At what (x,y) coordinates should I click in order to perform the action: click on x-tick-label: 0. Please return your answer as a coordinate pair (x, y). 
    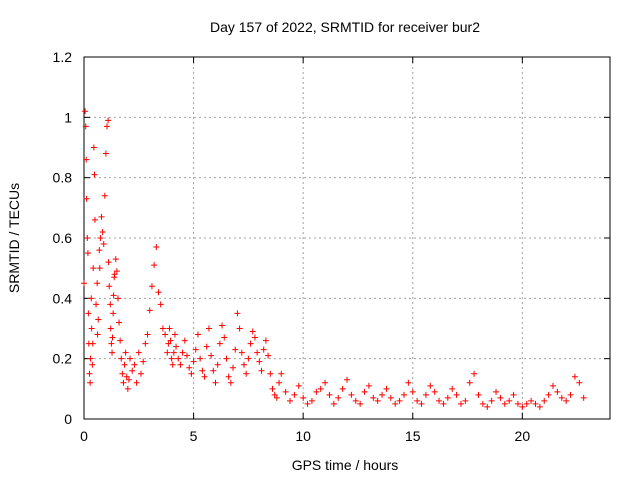
    Looking at the image, I should click on (84, 436).